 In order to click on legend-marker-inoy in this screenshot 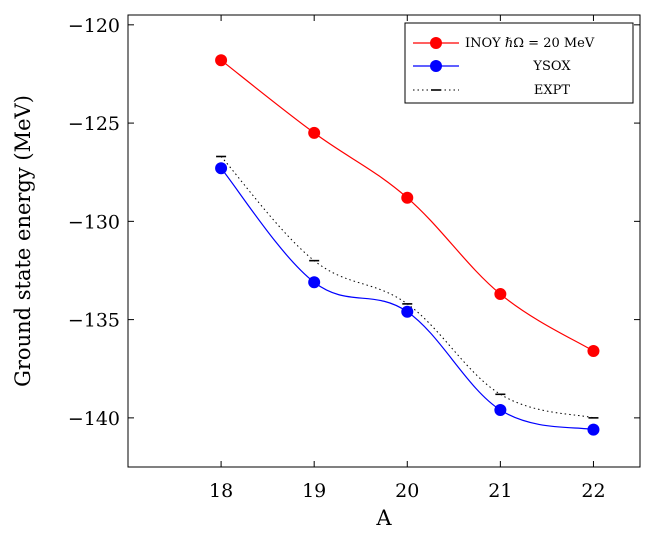, I will do `click(436, 43)`.